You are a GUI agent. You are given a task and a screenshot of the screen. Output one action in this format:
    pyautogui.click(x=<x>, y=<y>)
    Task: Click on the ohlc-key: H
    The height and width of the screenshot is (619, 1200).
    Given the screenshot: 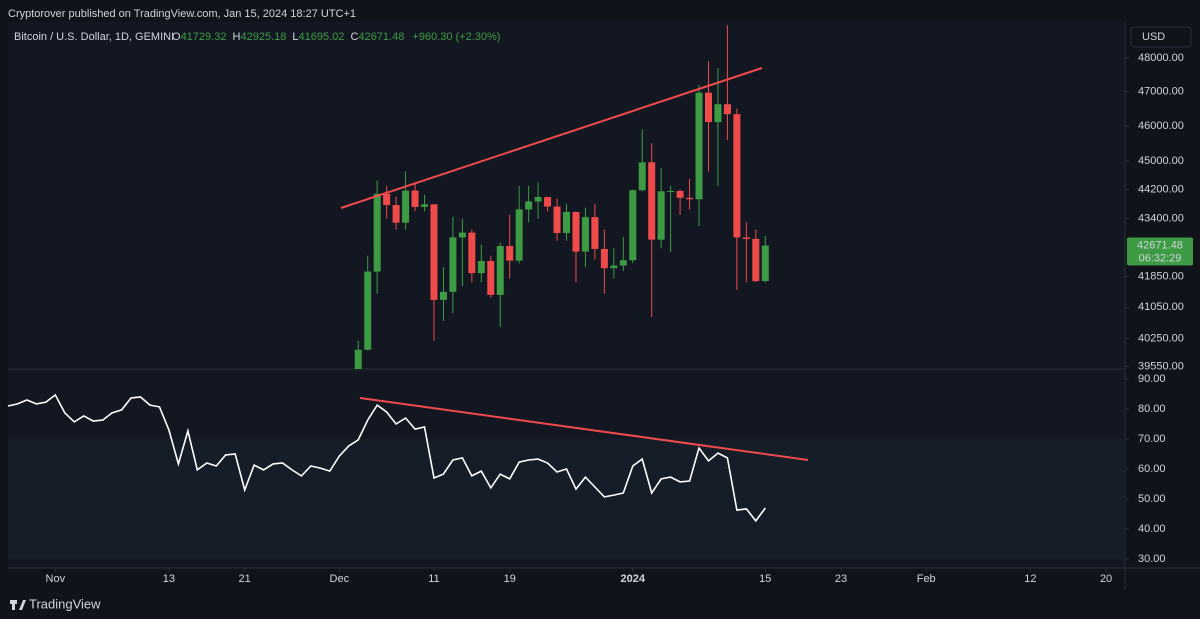 What is the action you would take?
    pyautogui.click(x=237, y=37)
    